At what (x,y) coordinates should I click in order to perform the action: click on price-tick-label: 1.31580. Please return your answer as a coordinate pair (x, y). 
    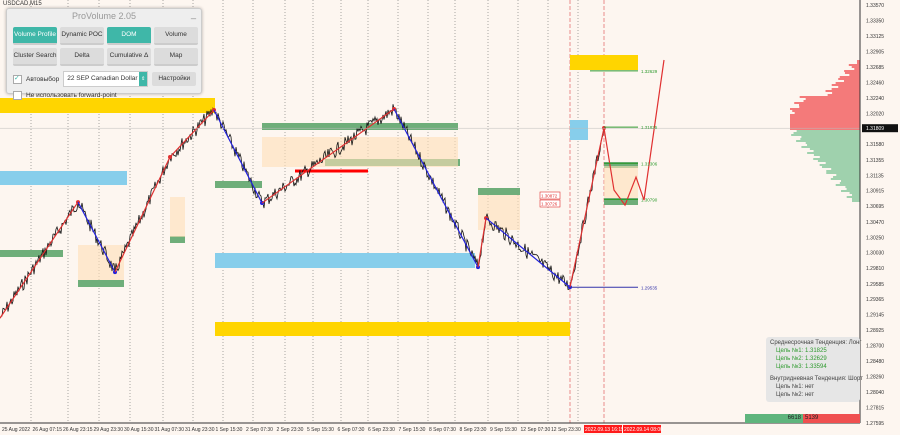
    Looking at the image, I should click on (875, 145).